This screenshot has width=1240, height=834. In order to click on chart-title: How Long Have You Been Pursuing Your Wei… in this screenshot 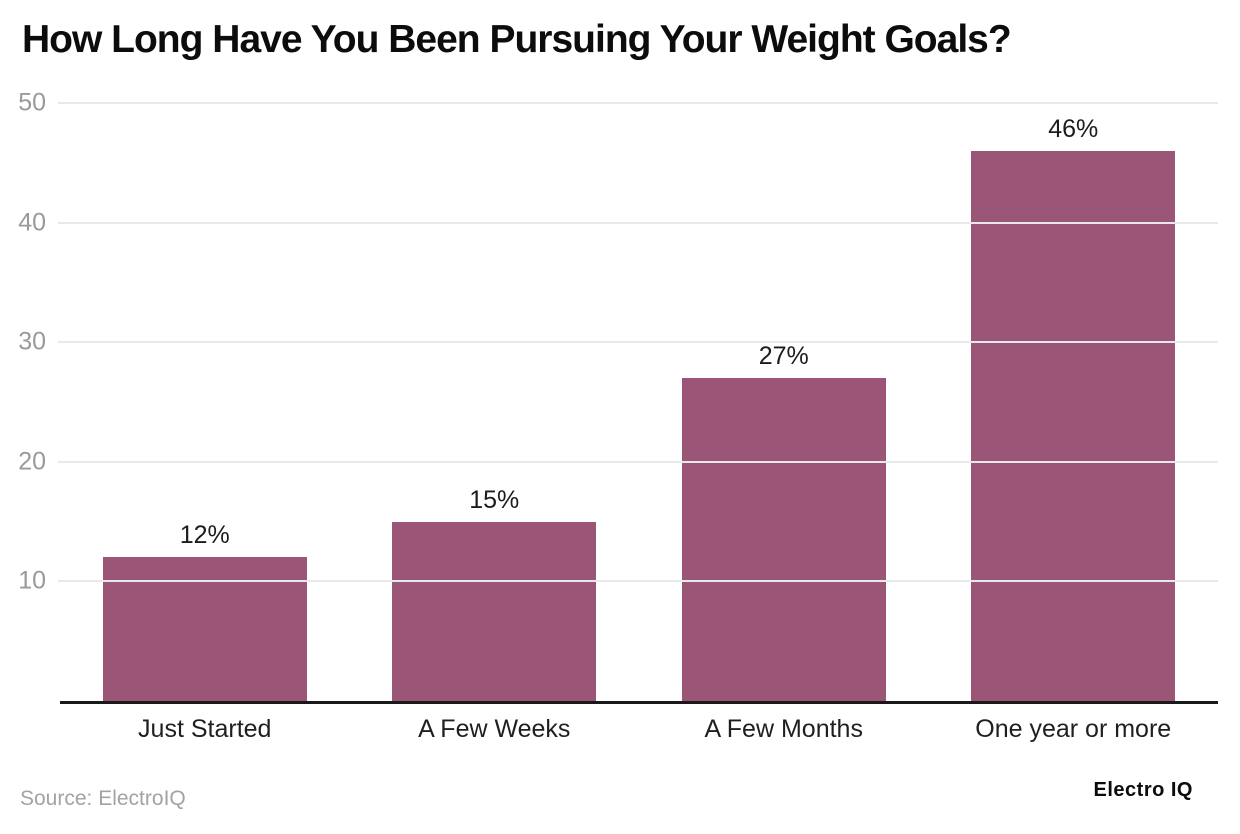, I will do `click(517, 39)`.